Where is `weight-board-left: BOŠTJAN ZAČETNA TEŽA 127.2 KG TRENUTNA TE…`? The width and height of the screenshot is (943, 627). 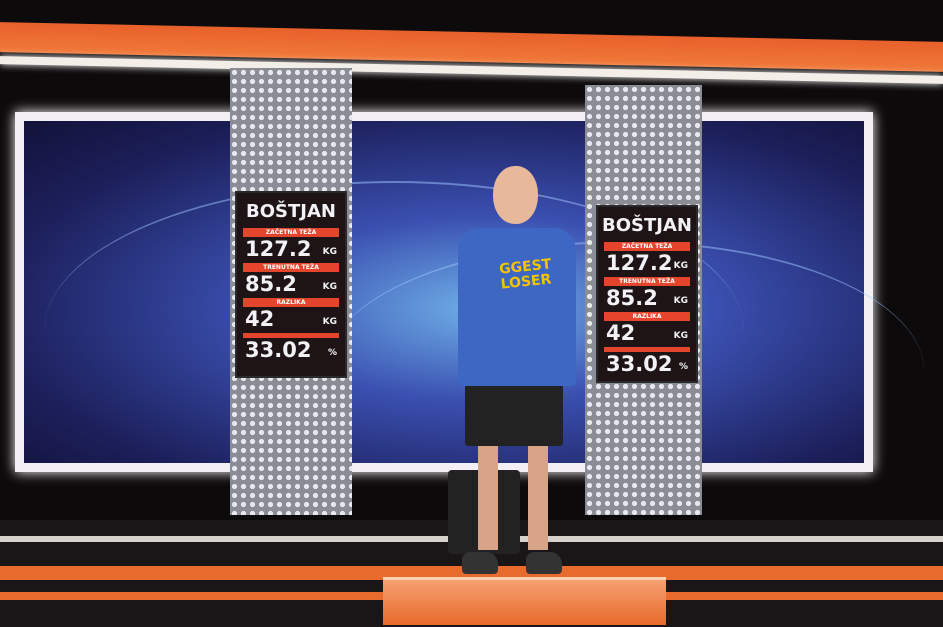 weight-board-left: BOŠTJAN ZAČETNA TEŽA 127.2 KG TRENUTNA TE… is located at coordinates (291, 284).